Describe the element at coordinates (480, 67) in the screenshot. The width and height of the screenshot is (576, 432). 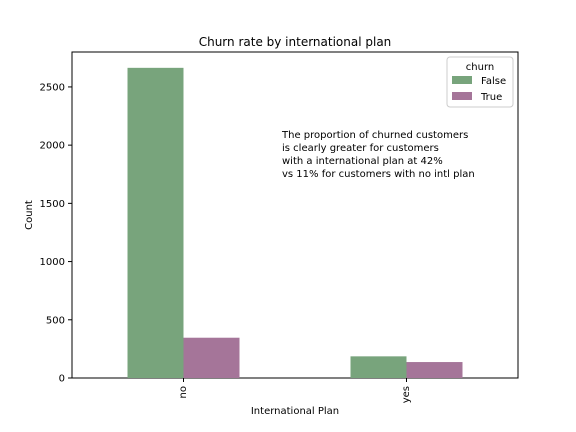
I see `legend-title: churn` at that location.